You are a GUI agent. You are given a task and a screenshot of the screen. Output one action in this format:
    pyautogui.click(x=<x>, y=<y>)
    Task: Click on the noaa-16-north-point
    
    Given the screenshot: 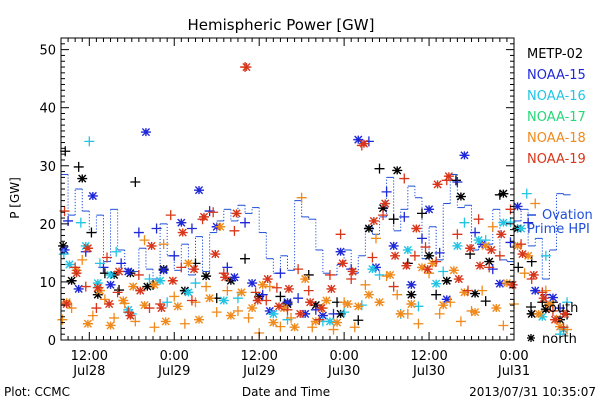 What is the action you would take?
    pyautogui.click(x=223, y=300)
    